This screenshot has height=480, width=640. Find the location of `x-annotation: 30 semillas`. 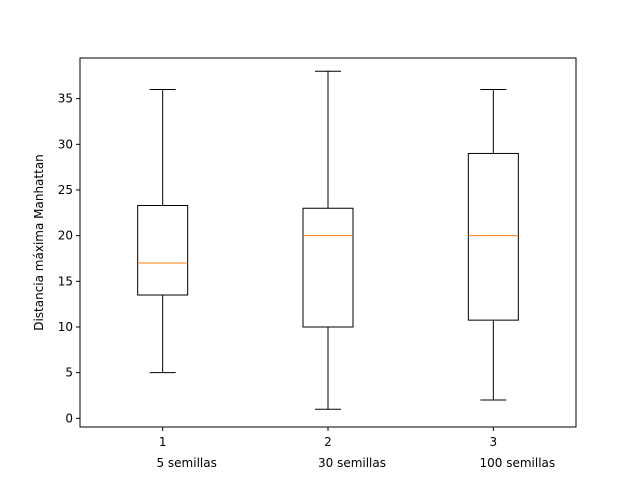

x-annotation: 30 semillas is located at coordinates (352, 463).